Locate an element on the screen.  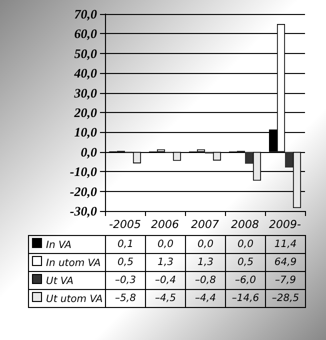
legend-label: In VA is located at coordinates (67, 245).